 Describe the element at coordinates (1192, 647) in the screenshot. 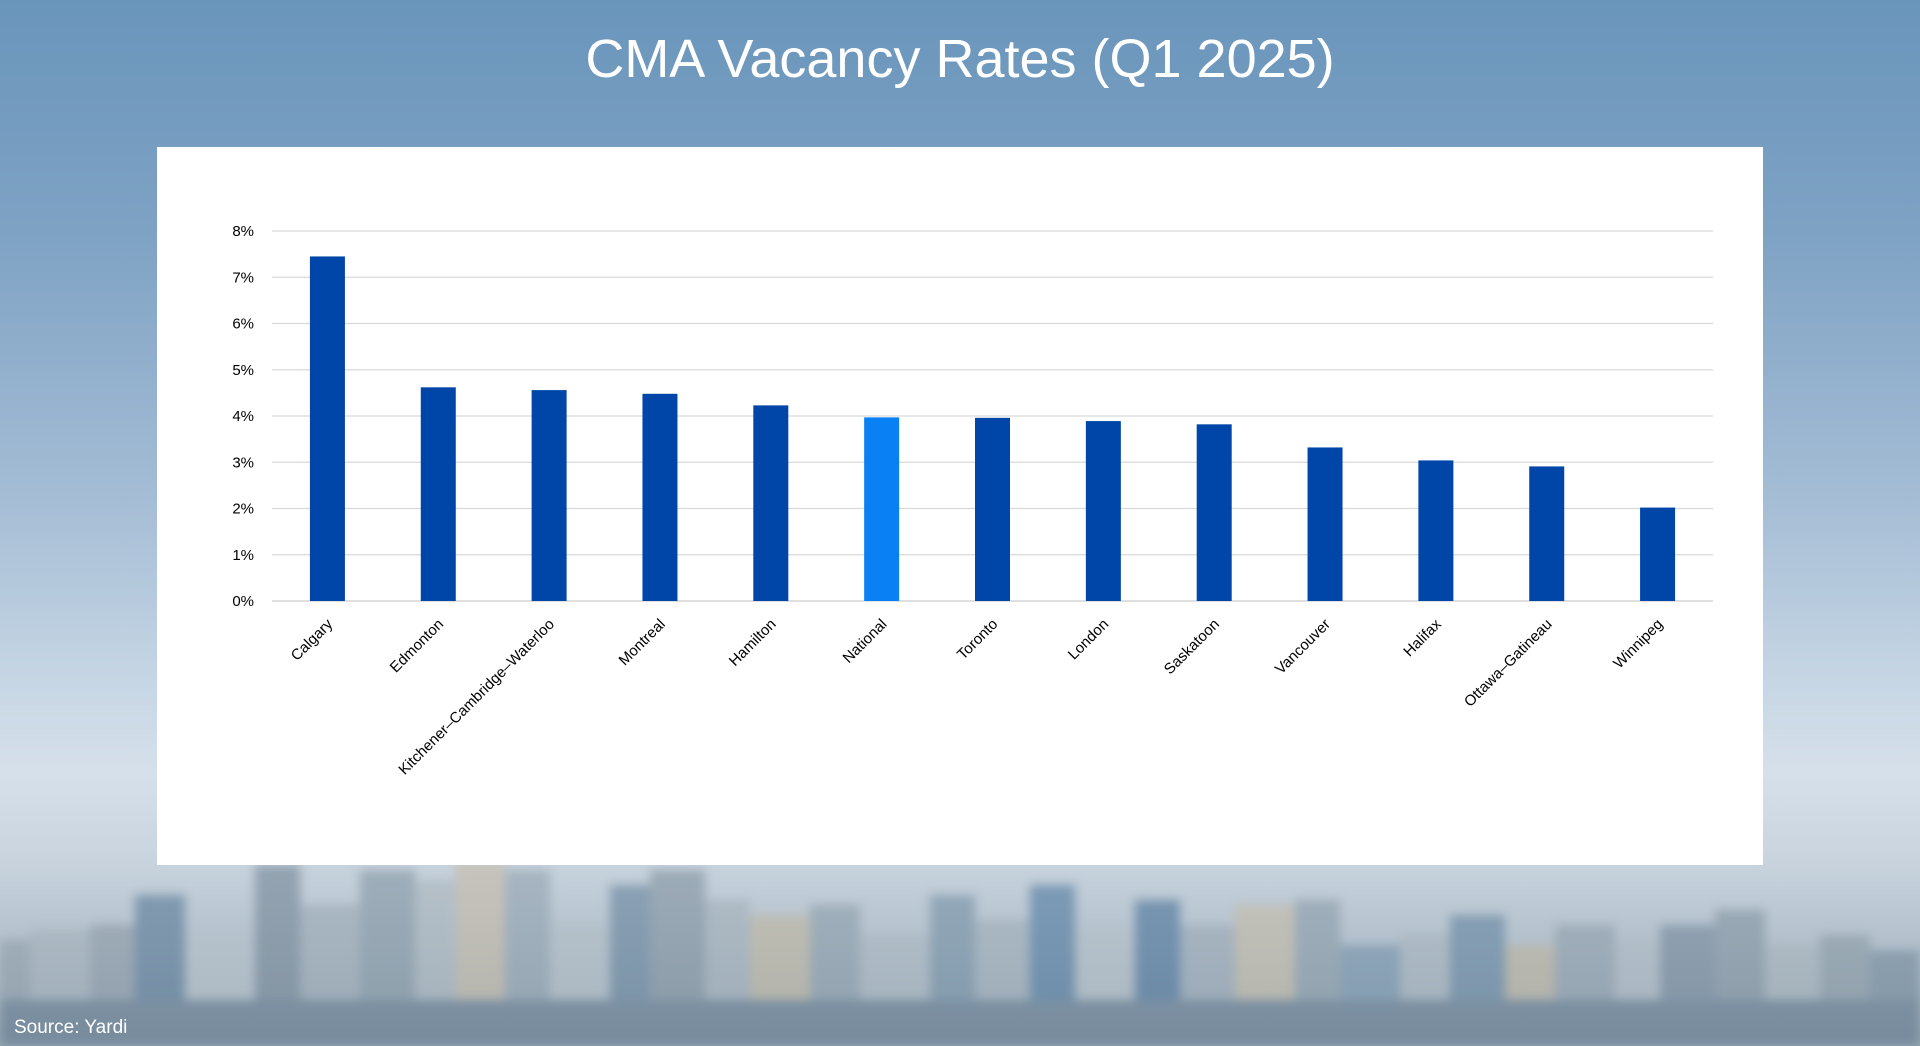

I see `x-category-label: Saskatoon` at that location.